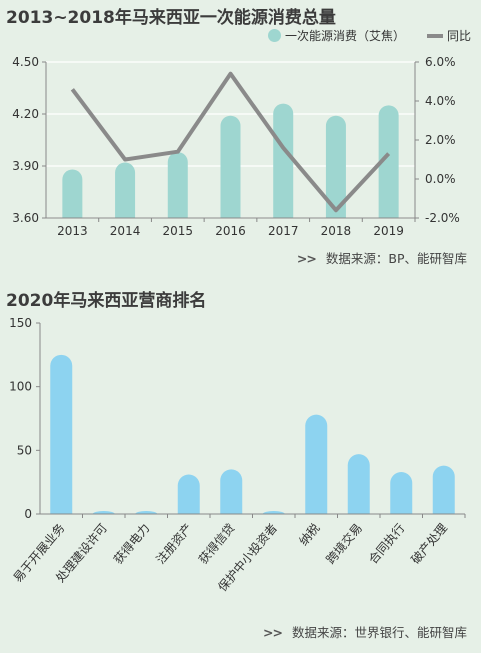 This screenshot has width=481, height=653. What do you see at coordinates (379, 632) in the screenshot?
I see `chart2-source-text: 数据来源：世界银行、能研智库` at bounding box center [379, 632].